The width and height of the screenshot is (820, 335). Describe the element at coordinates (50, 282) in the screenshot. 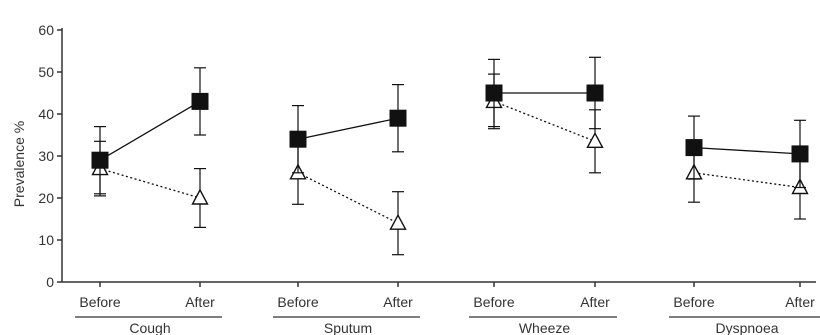

I see `y-tick-label: 0` at that location.